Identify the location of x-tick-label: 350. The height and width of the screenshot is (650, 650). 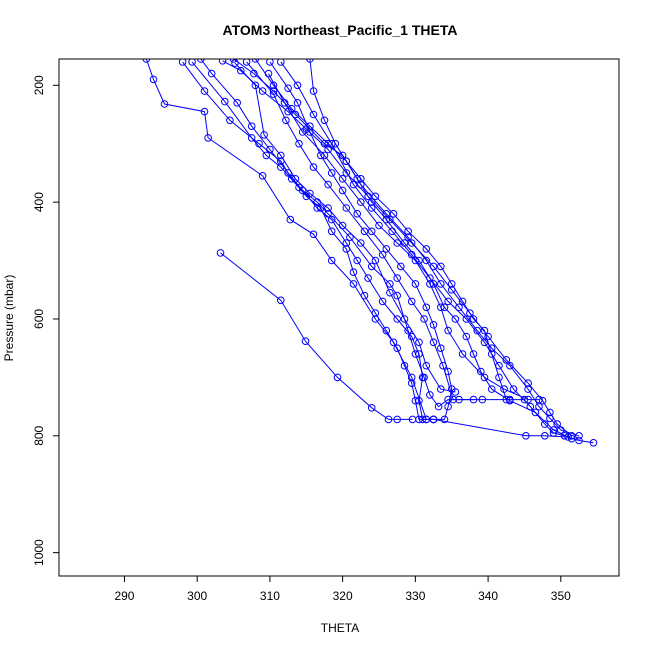
(561, 596).